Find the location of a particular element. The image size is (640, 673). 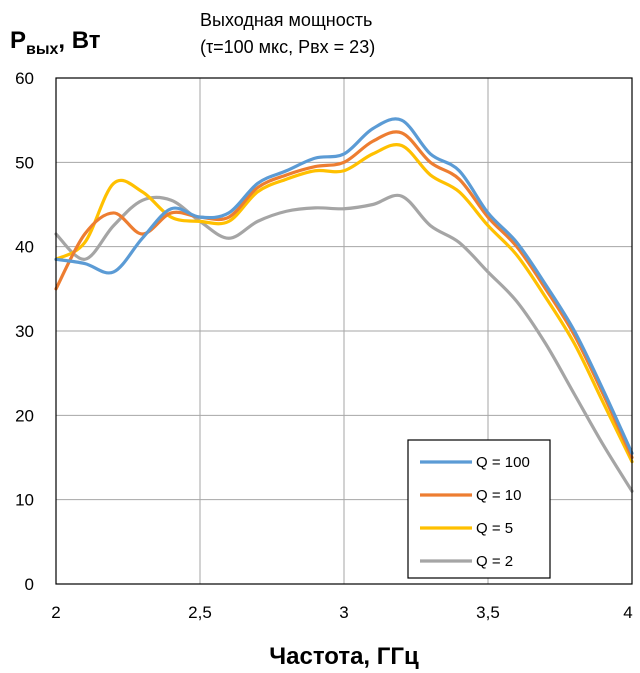

legend-box is located at coordinates (479, 509).